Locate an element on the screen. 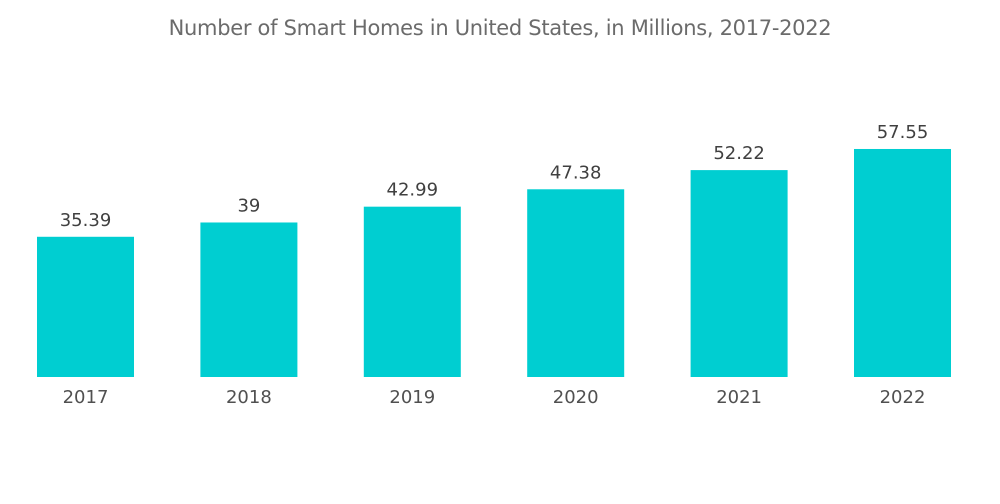 Image resolution: width=1000 pixels, height=504 pixels. data-label-2017: 35.39 is located at coordinates (86, 220).